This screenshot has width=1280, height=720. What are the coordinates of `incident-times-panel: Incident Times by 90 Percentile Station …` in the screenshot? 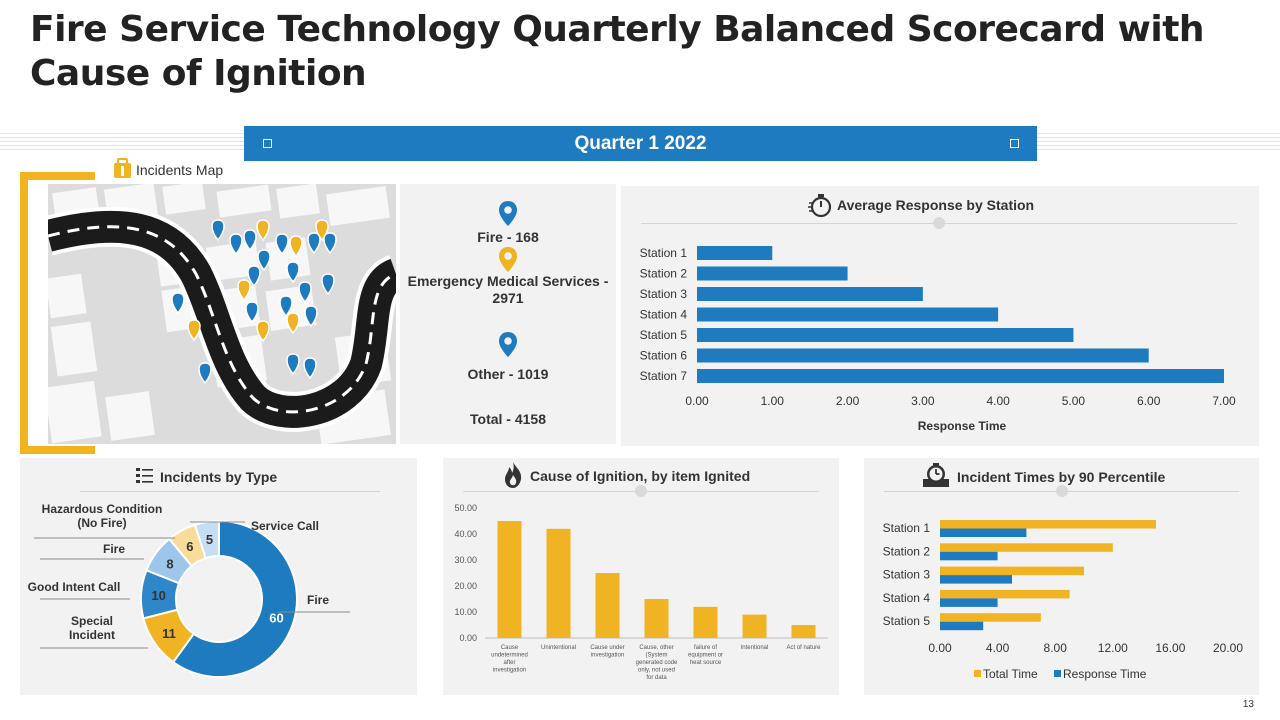 It's located at (1061, 576).